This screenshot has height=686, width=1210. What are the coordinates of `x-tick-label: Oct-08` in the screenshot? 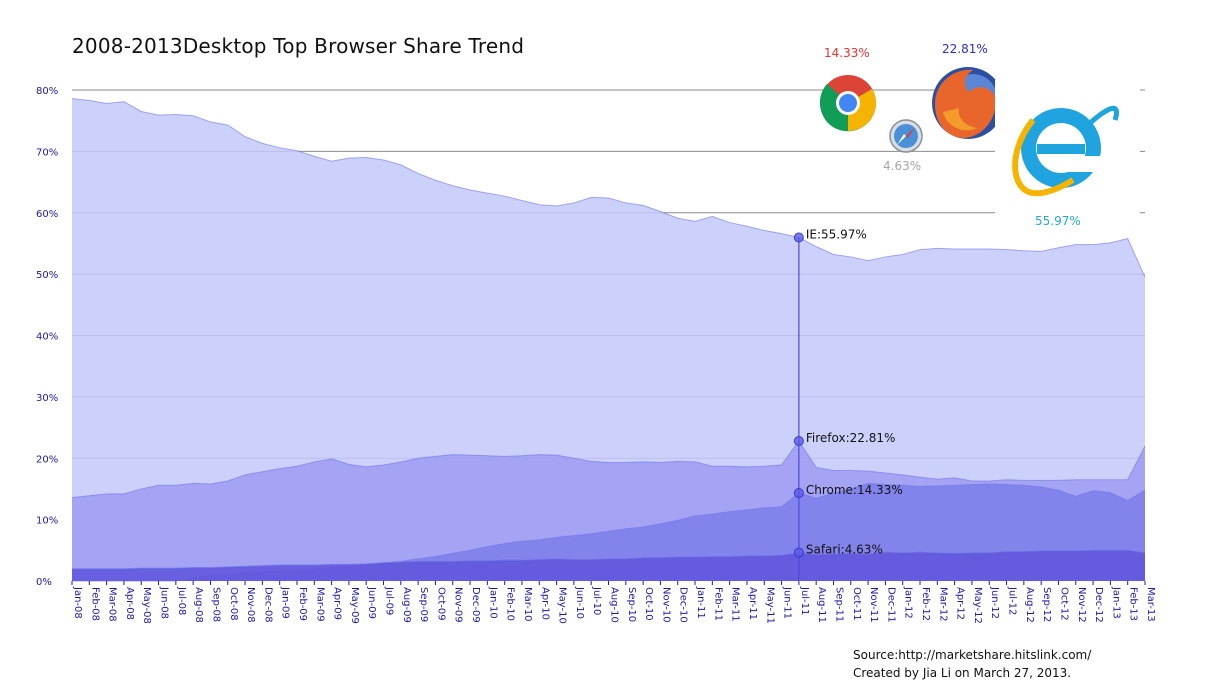 It's located at (233, 604).